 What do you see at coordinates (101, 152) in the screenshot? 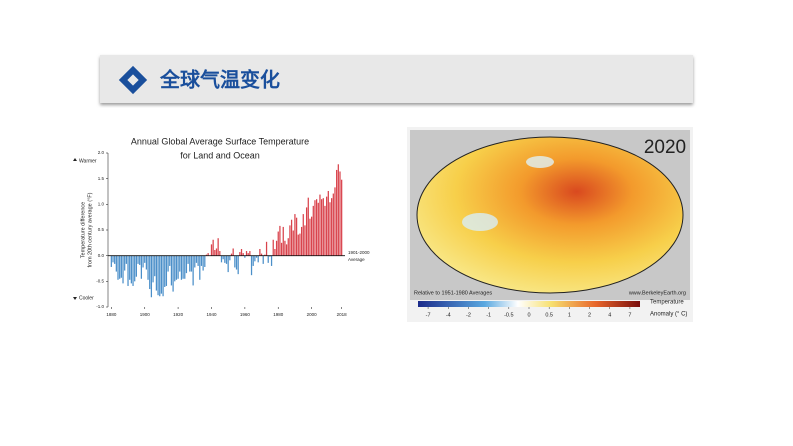
I see `y-tick-label: 2.0` at bounding box center [101, 152].